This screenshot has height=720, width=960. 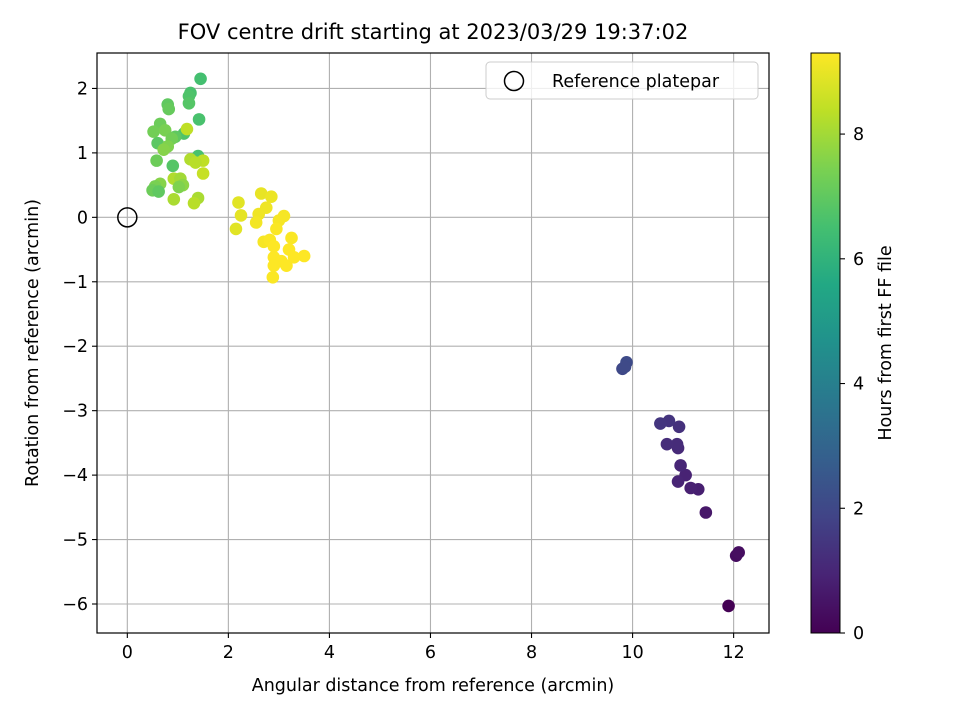 I want to click on y-tick-label: −6, so click(x=75, y=605).